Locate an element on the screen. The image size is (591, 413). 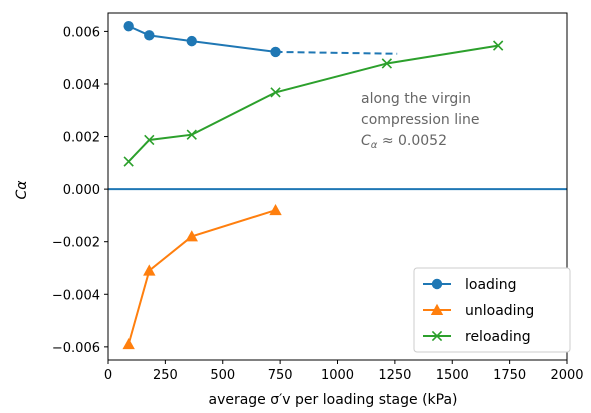
x-ticks: 0 250 500 750 1000 1250 1500 1750 2000 is located at coordinates (344, 371).